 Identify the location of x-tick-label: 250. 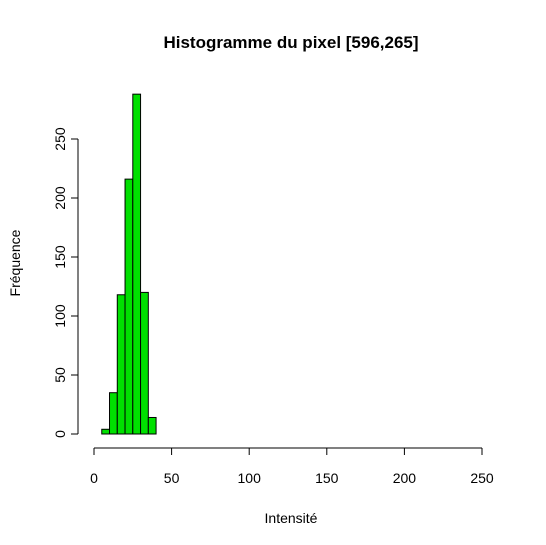
(482, 478).